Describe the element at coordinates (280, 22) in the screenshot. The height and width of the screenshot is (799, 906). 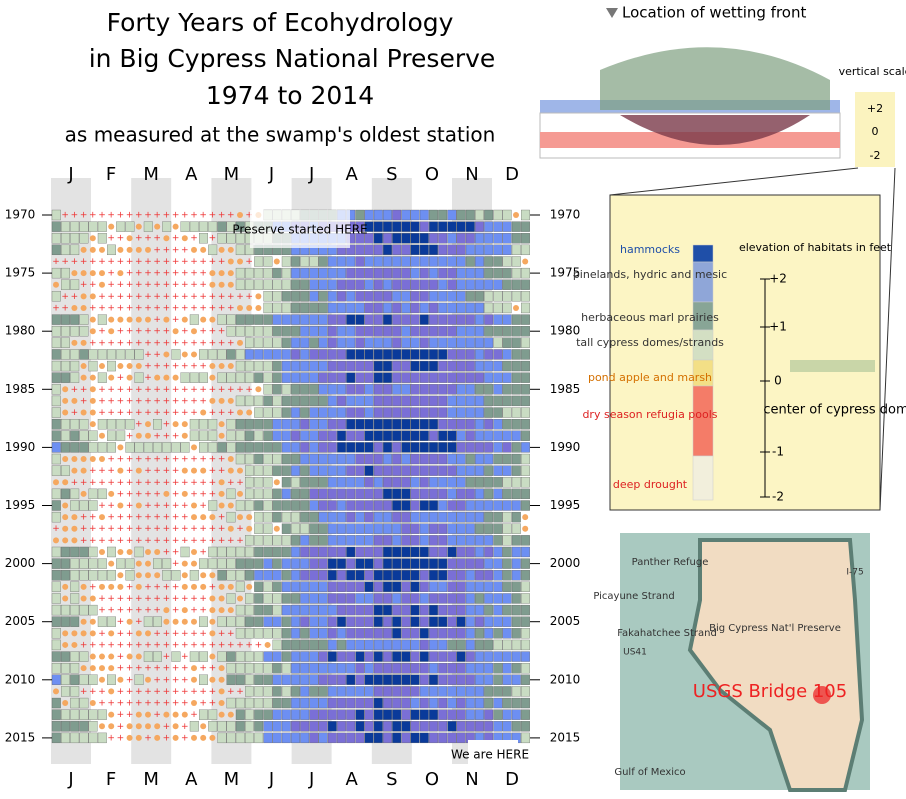
I see `title-line: Forty Years of Ecohydrology` at that location.